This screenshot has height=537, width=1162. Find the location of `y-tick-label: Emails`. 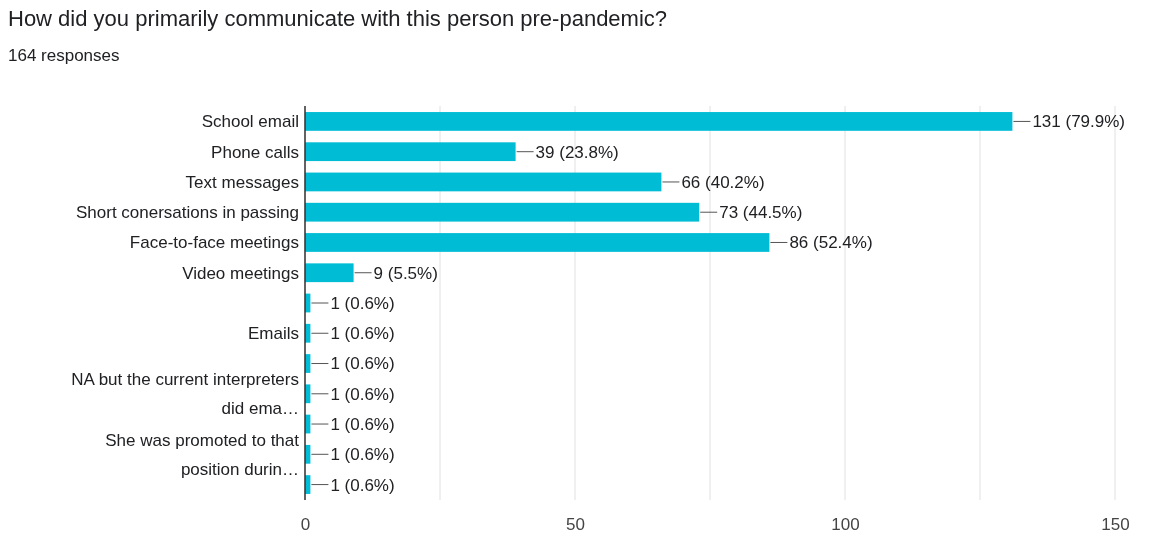

y-tick-label: Emails is located at coordinates (273, 334).